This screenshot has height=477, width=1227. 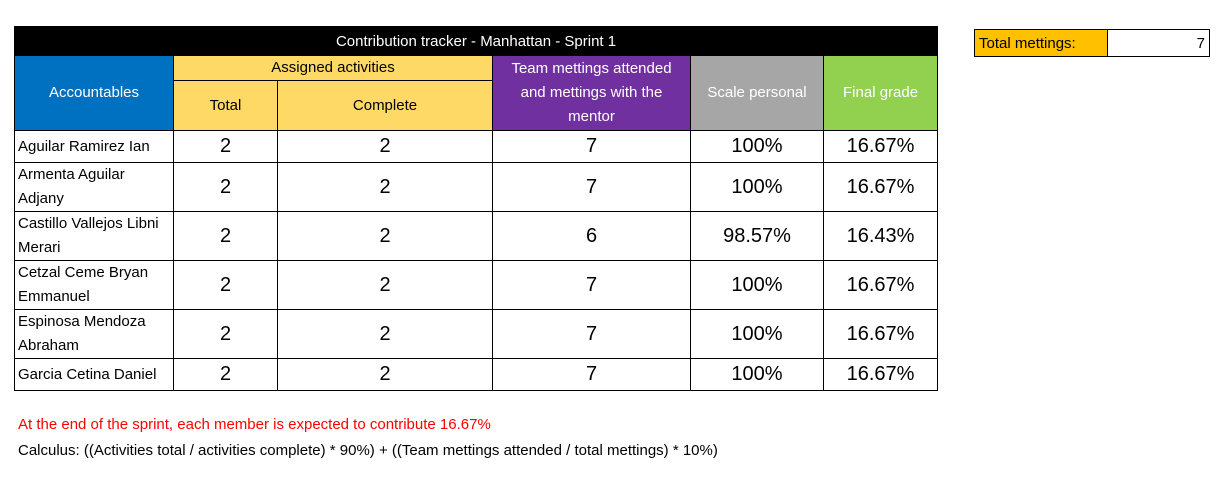 I want to click on header-final-grade: Final grade, so click(x=880, y=93).